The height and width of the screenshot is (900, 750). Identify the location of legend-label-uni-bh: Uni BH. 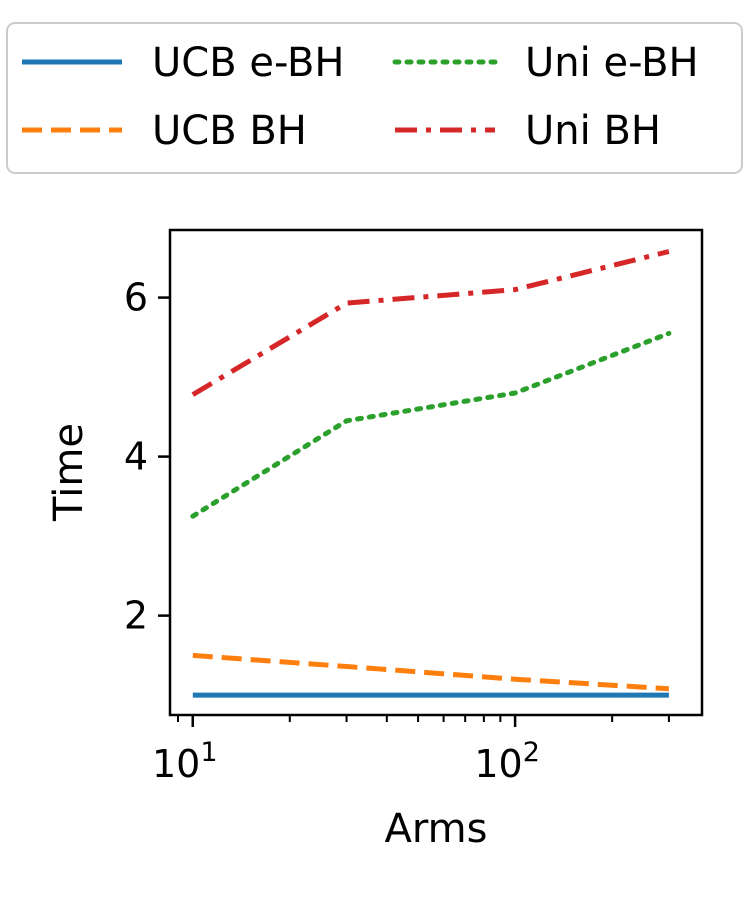
(593, 131).